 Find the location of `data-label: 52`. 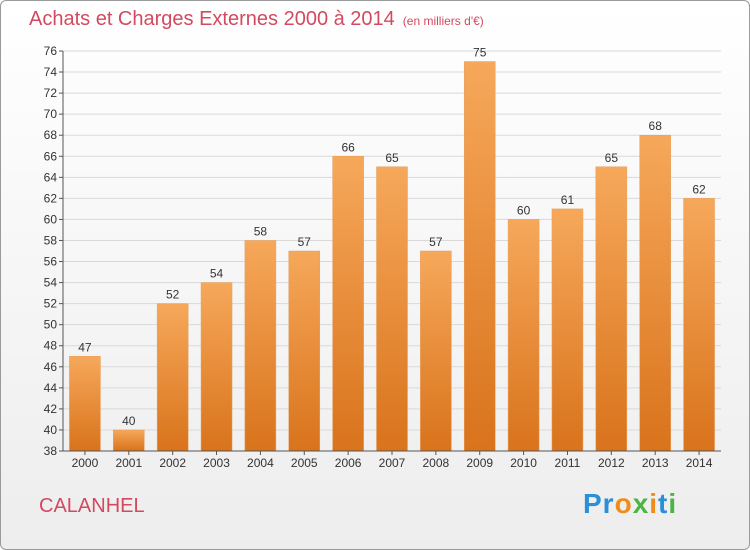

data-label: 52 is located at coordinates (173, 295).